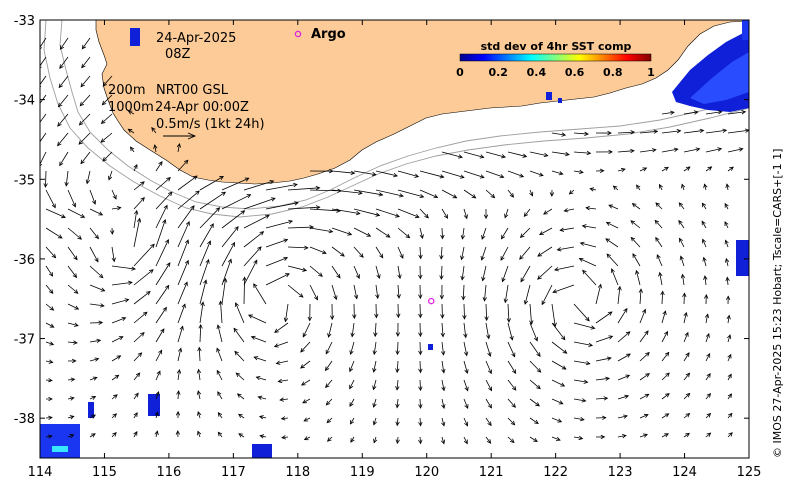 The width and height of the screenshot is (791, 492). What do you see at coordinates (431, 301) in the screenshot?
I see `argo-float-markers` at bounding box center [431, 301].